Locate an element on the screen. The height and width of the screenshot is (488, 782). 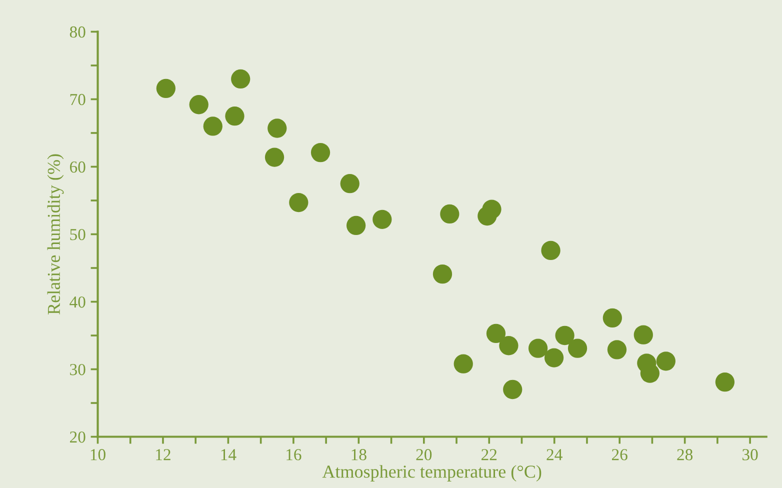
x-tick-label: 20 is located at coordinates (424, 454).